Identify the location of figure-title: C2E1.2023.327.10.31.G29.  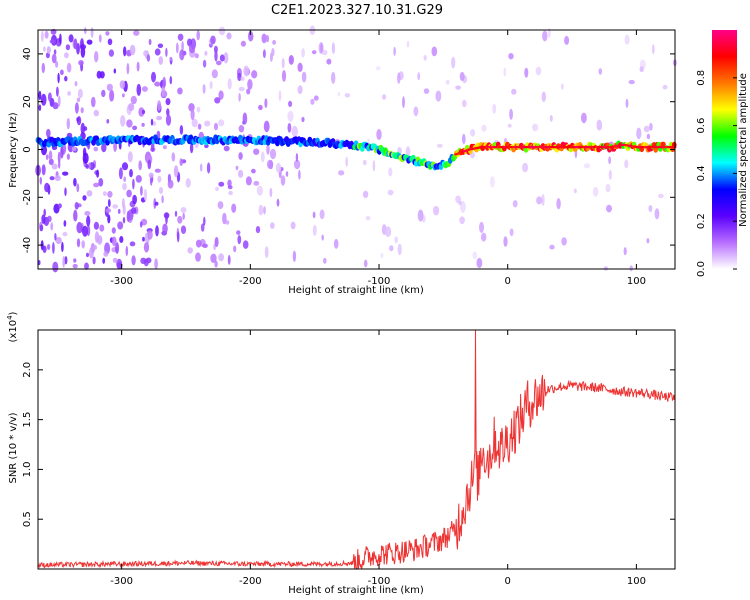
(357, 10).